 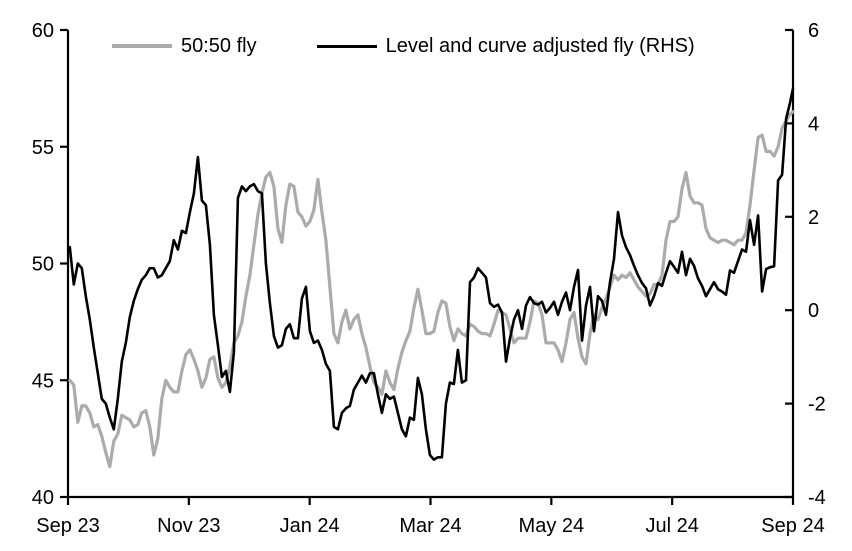 I want to click on legend-item-50-50-fly: 50:50 fly, so click(x=184, y=46).